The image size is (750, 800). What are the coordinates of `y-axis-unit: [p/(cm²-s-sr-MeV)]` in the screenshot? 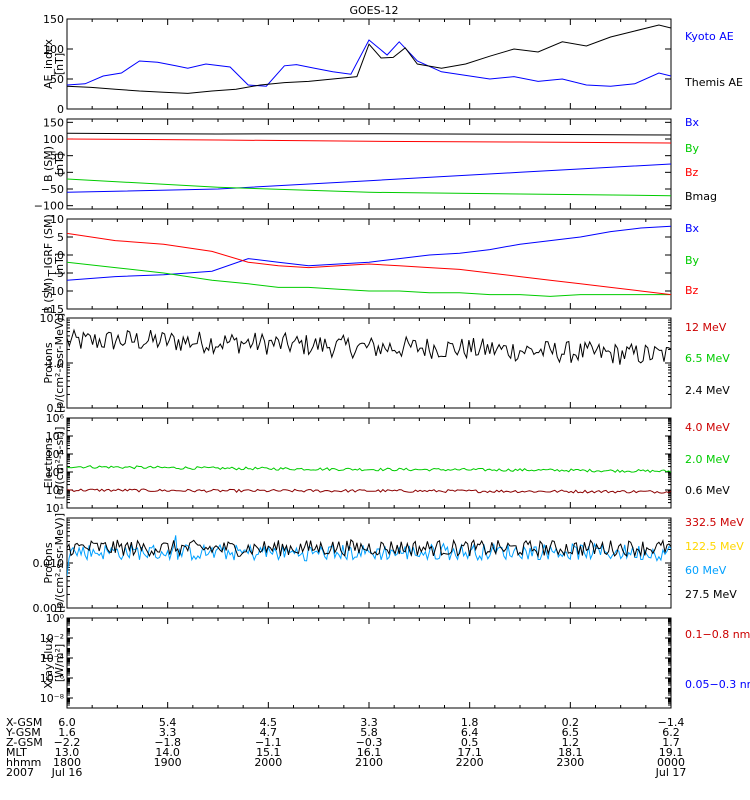 It's located at (59, 363).